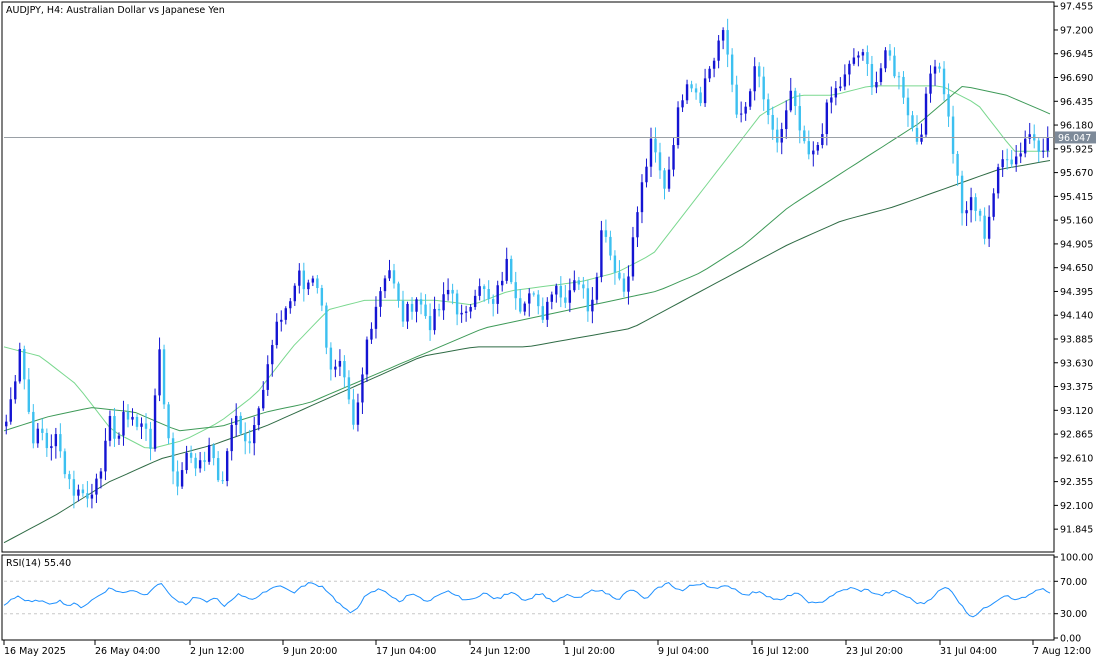 Image resolution: width=1100 pixels, height=660 pixels. Describe the element at coordinates (217, 651) in the screenshot. I see `x-tick-label: 2 Jun 12:00` at that location.